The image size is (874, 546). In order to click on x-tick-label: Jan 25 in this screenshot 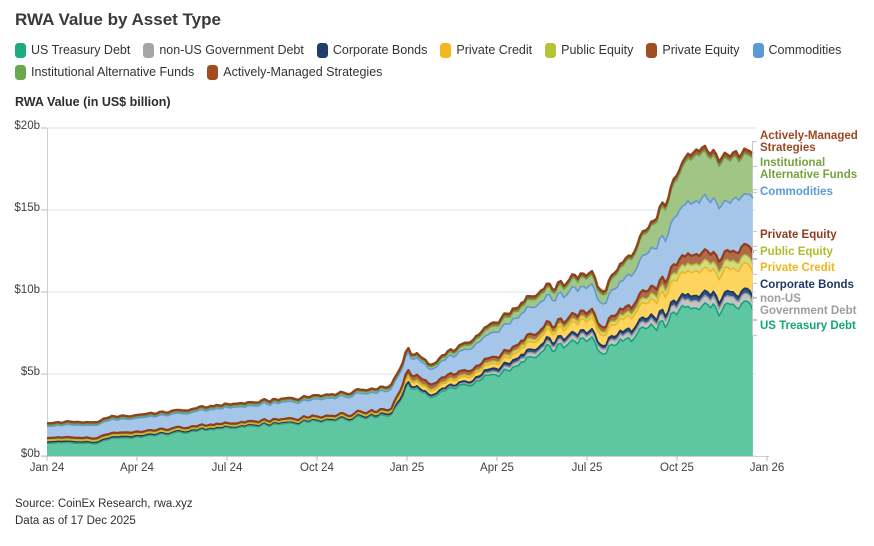, I will do `click(407, 468)`.